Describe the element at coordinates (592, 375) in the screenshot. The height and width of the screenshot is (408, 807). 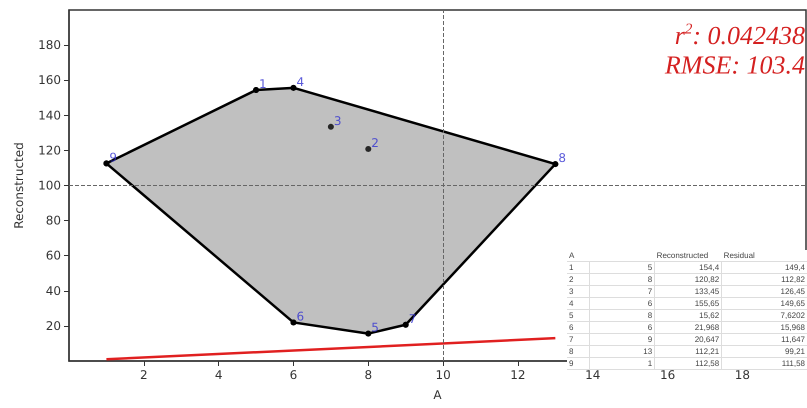
I see `x-tick-label: 14` at that location.